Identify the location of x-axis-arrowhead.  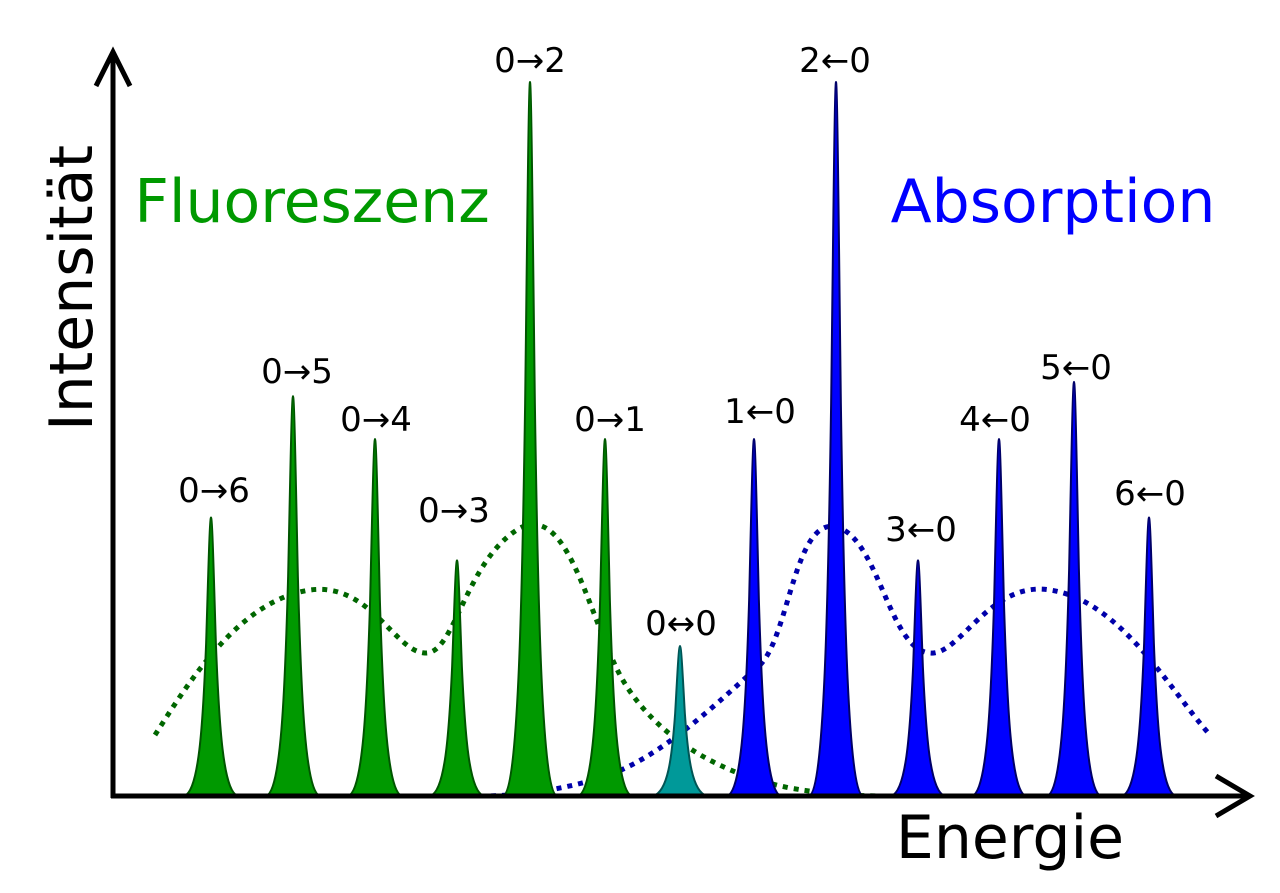
(1234, 796).